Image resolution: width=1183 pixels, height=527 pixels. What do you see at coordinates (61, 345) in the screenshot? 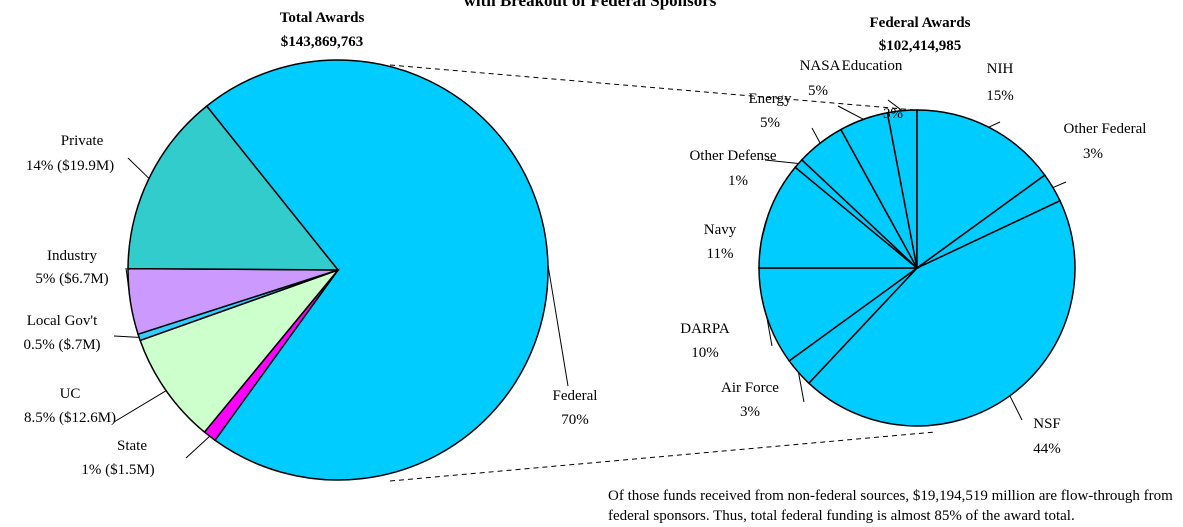
I see `value-label: 0.5% ($.7M)` at bounding box center [61, 345].